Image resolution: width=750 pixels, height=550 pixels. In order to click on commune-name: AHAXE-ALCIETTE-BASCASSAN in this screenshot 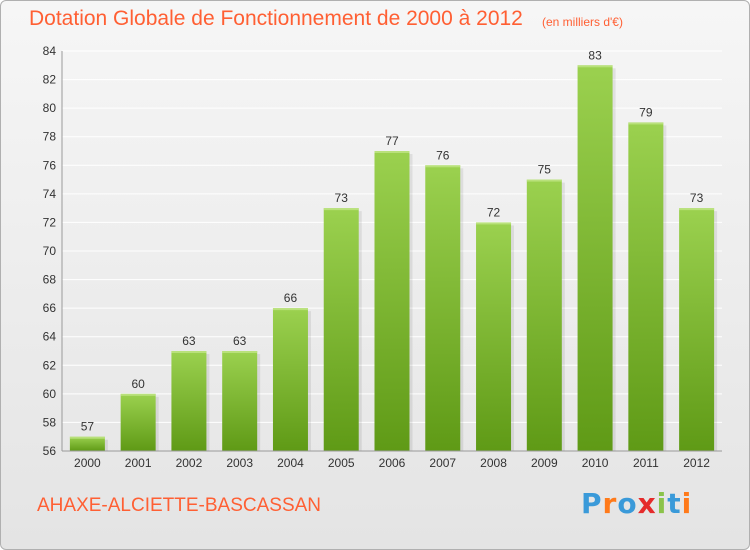, I will do `click(179, 505)`.